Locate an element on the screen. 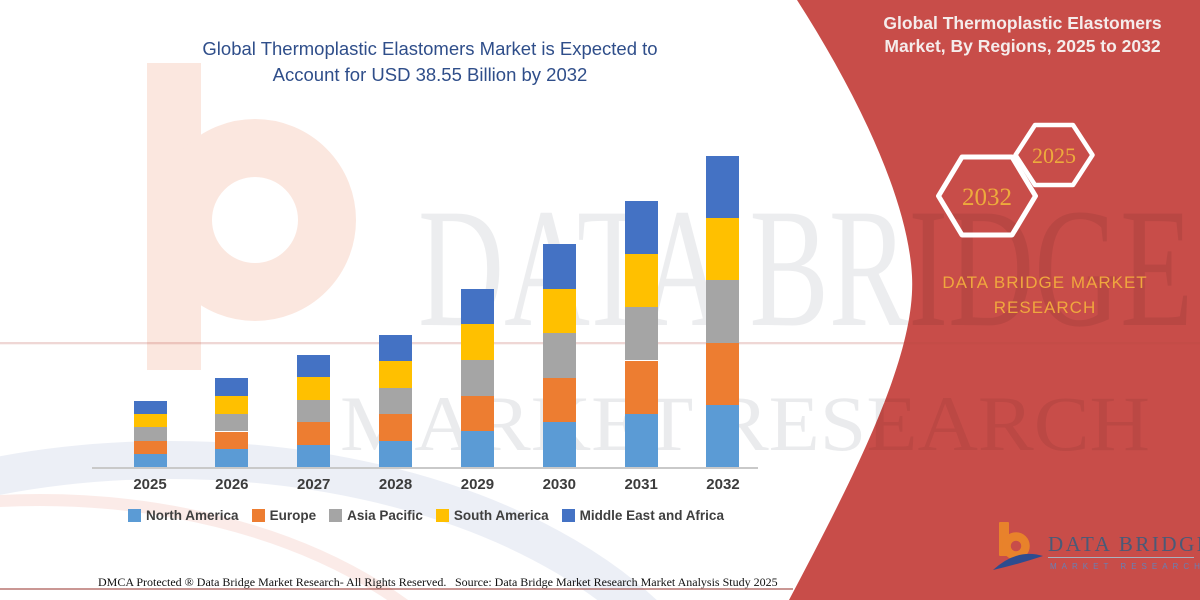  bar-segment-2029-north-america is located at coordinates (477, 449).